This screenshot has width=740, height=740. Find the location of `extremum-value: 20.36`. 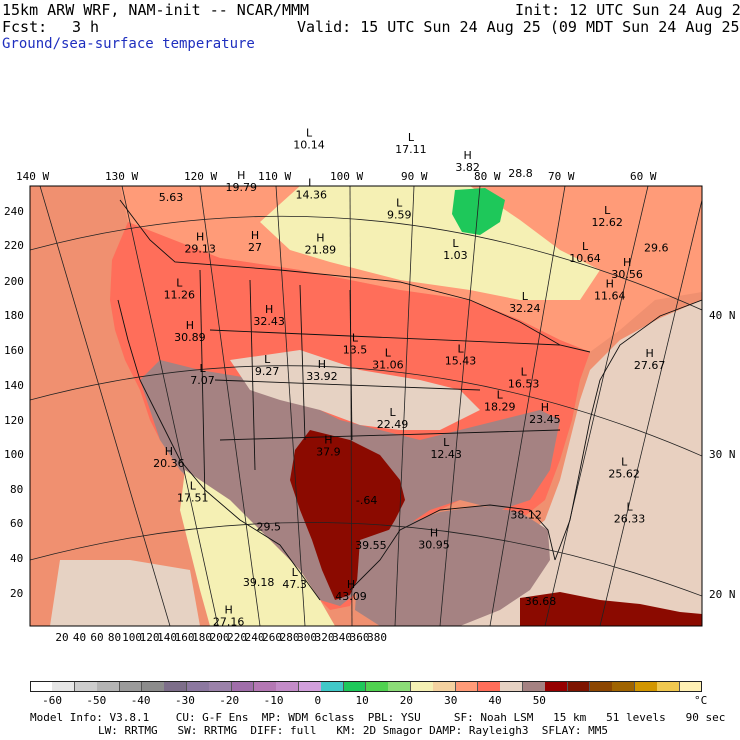

extremum-value: 20.36 is located at coordinates (169, 463).